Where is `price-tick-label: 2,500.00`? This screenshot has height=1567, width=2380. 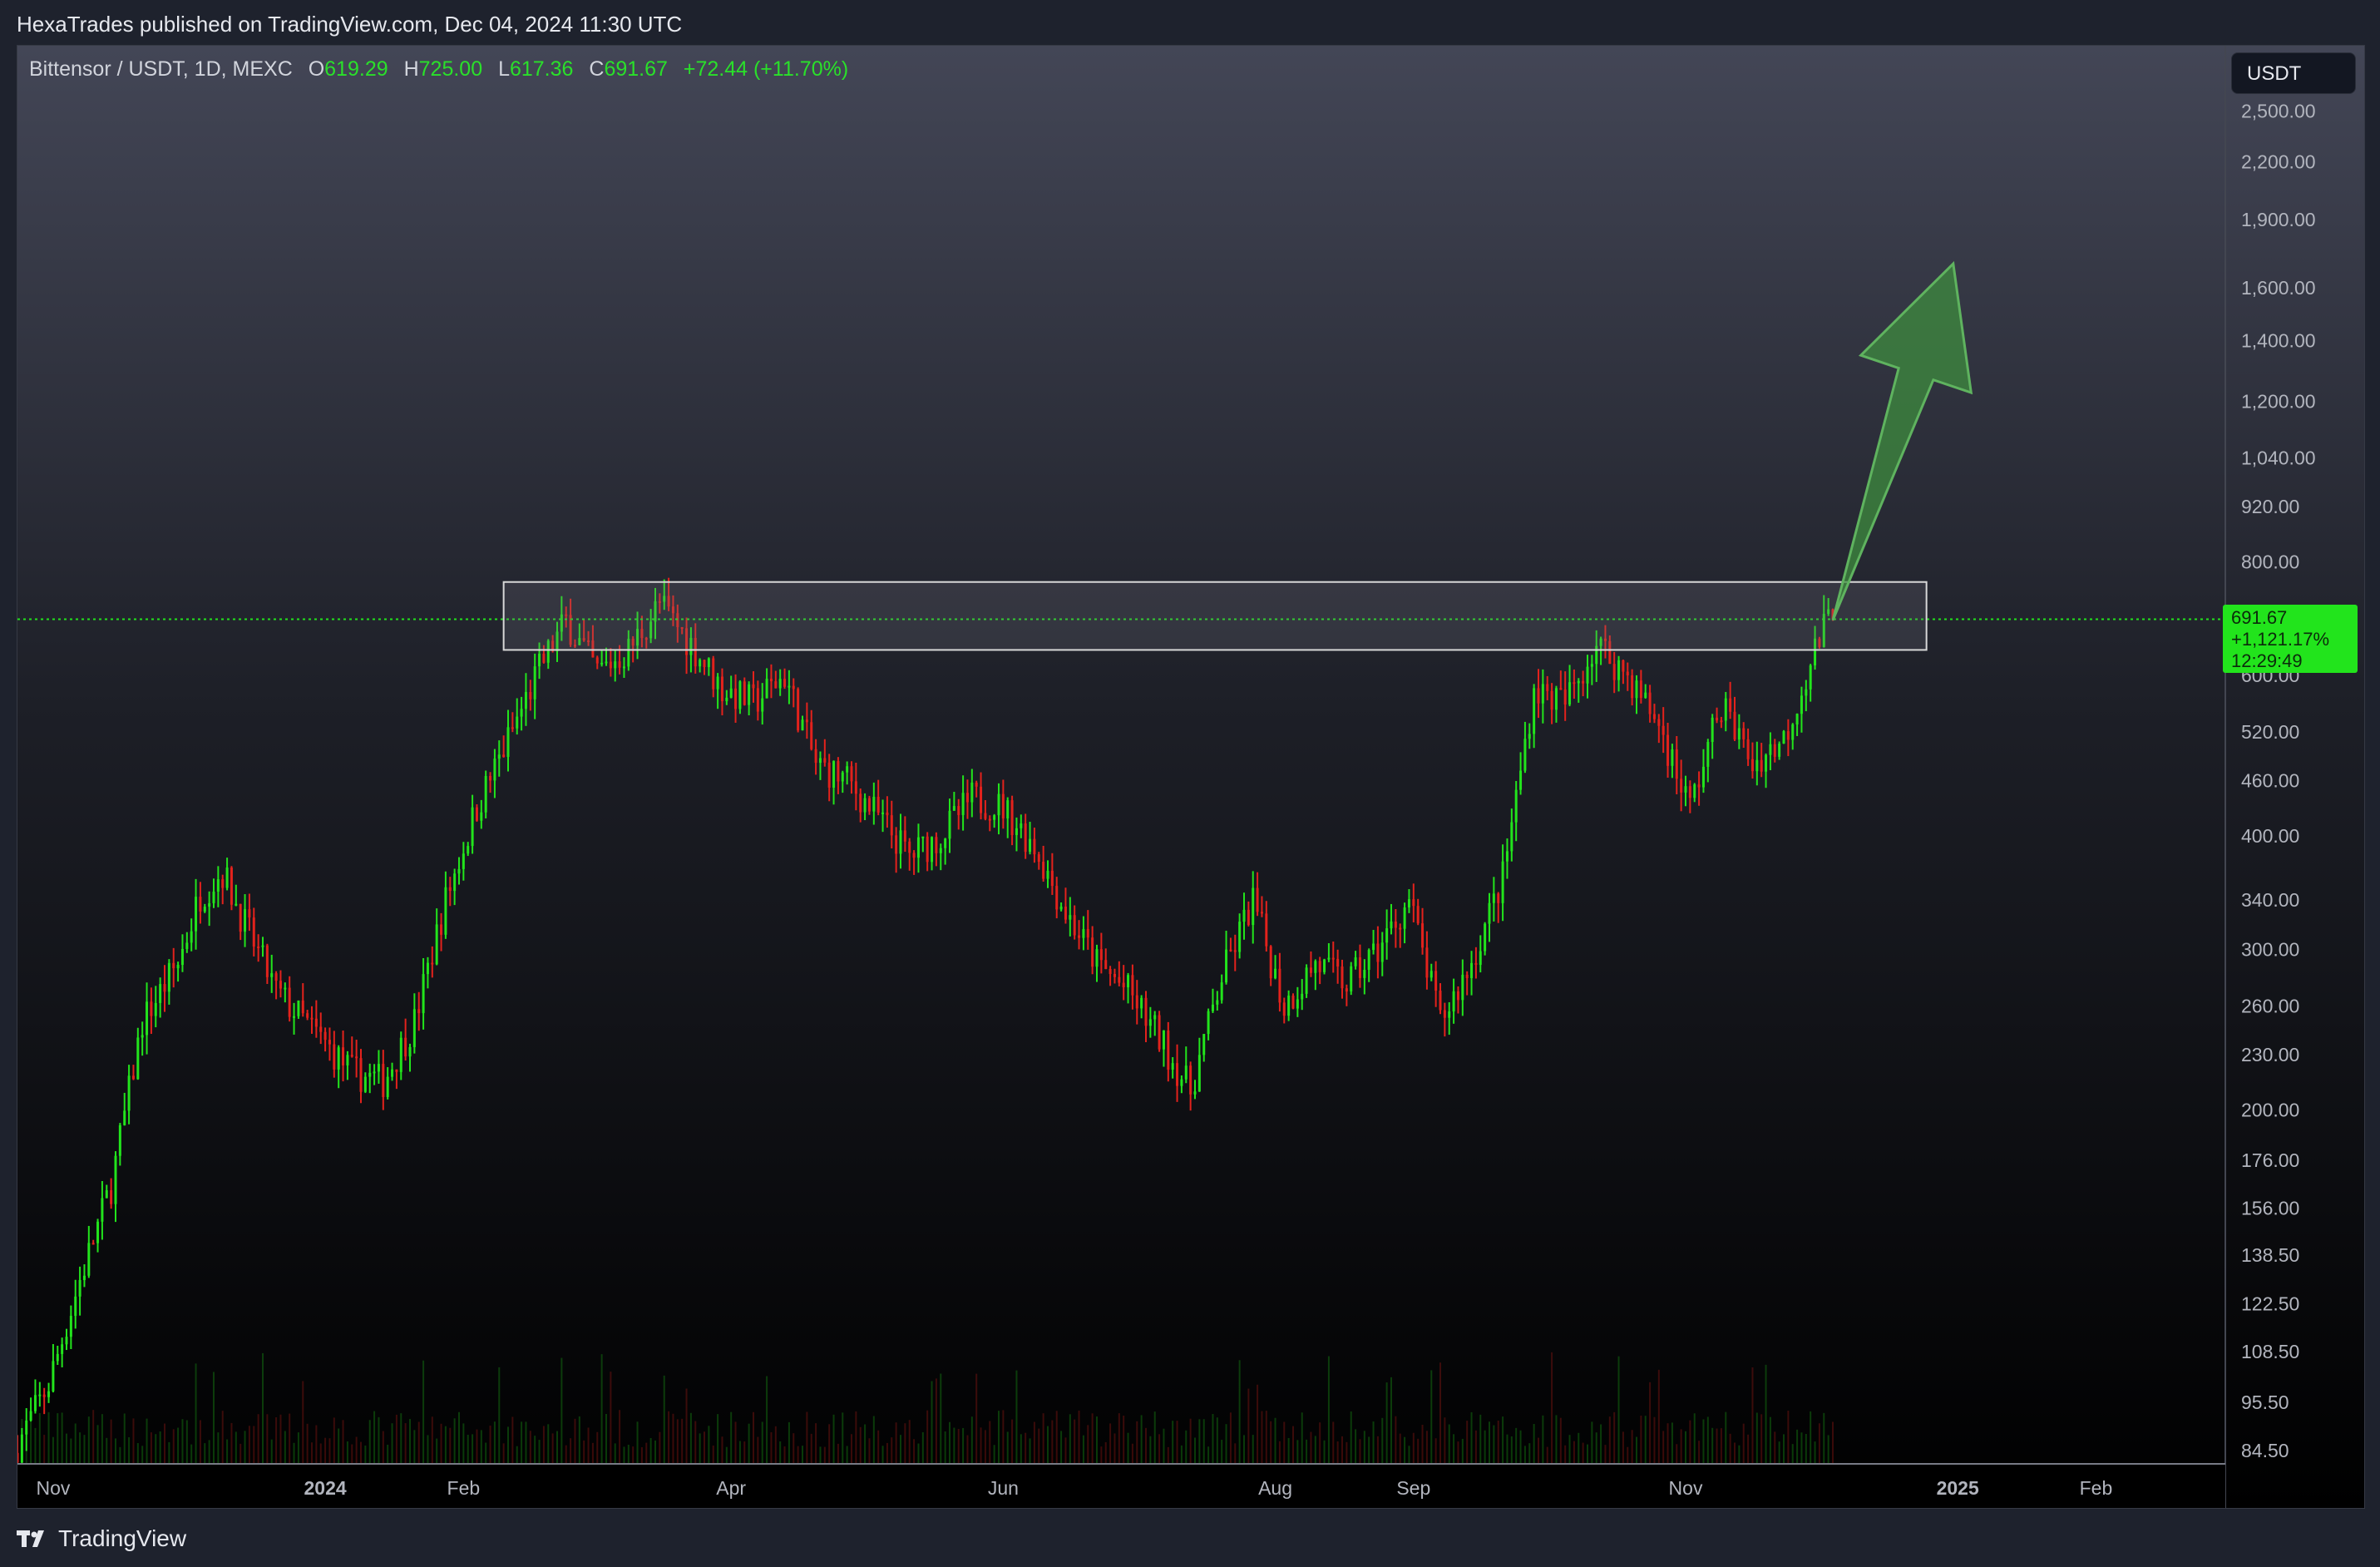
price-tick-label: 2,500.00 is located at coordinates (2278, 111).